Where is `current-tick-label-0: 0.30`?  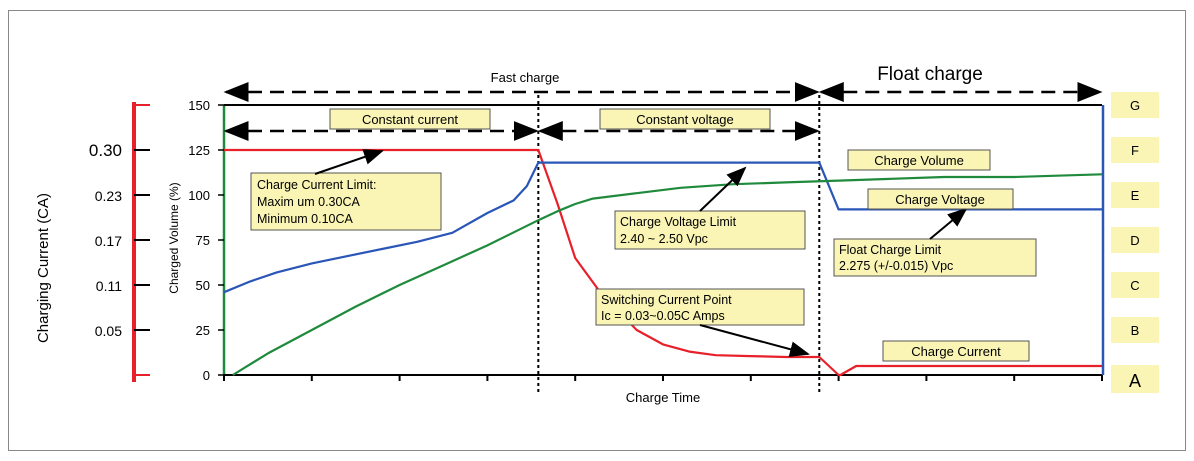
current-tick-label-0: 0.30 is located at coordinates (105, 150).